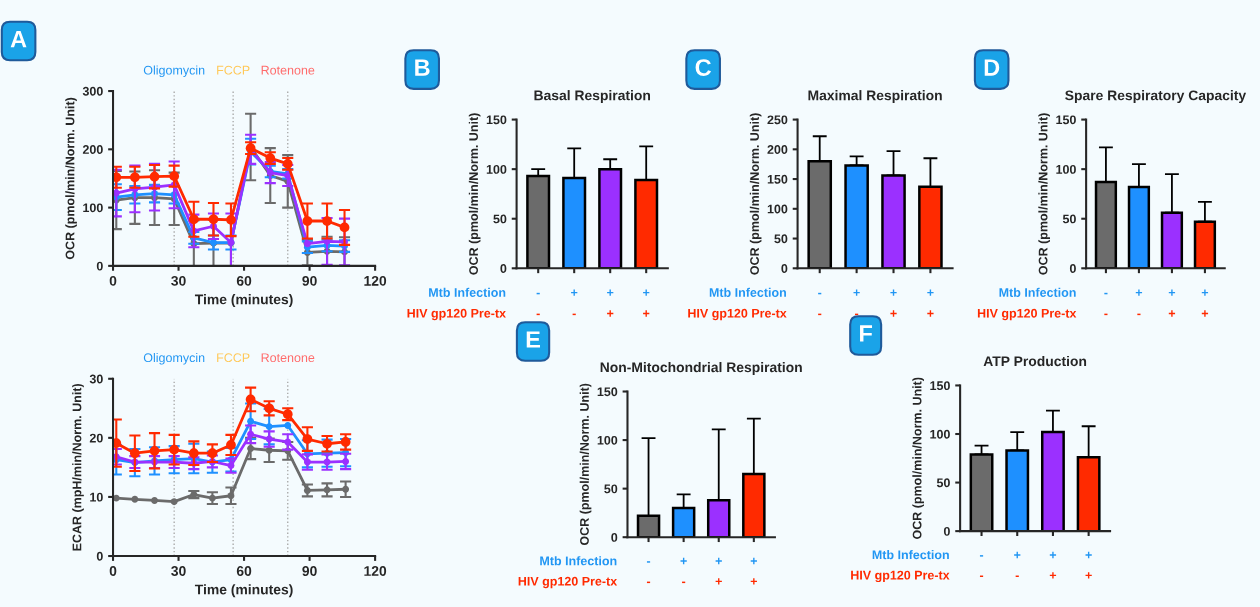 Image resolution: width=1260 pixels, height=607 pixels. Describe the element at coordinates (875, 97) in the screenshot. I see `chart-title: Maximal Respiration` at that location.